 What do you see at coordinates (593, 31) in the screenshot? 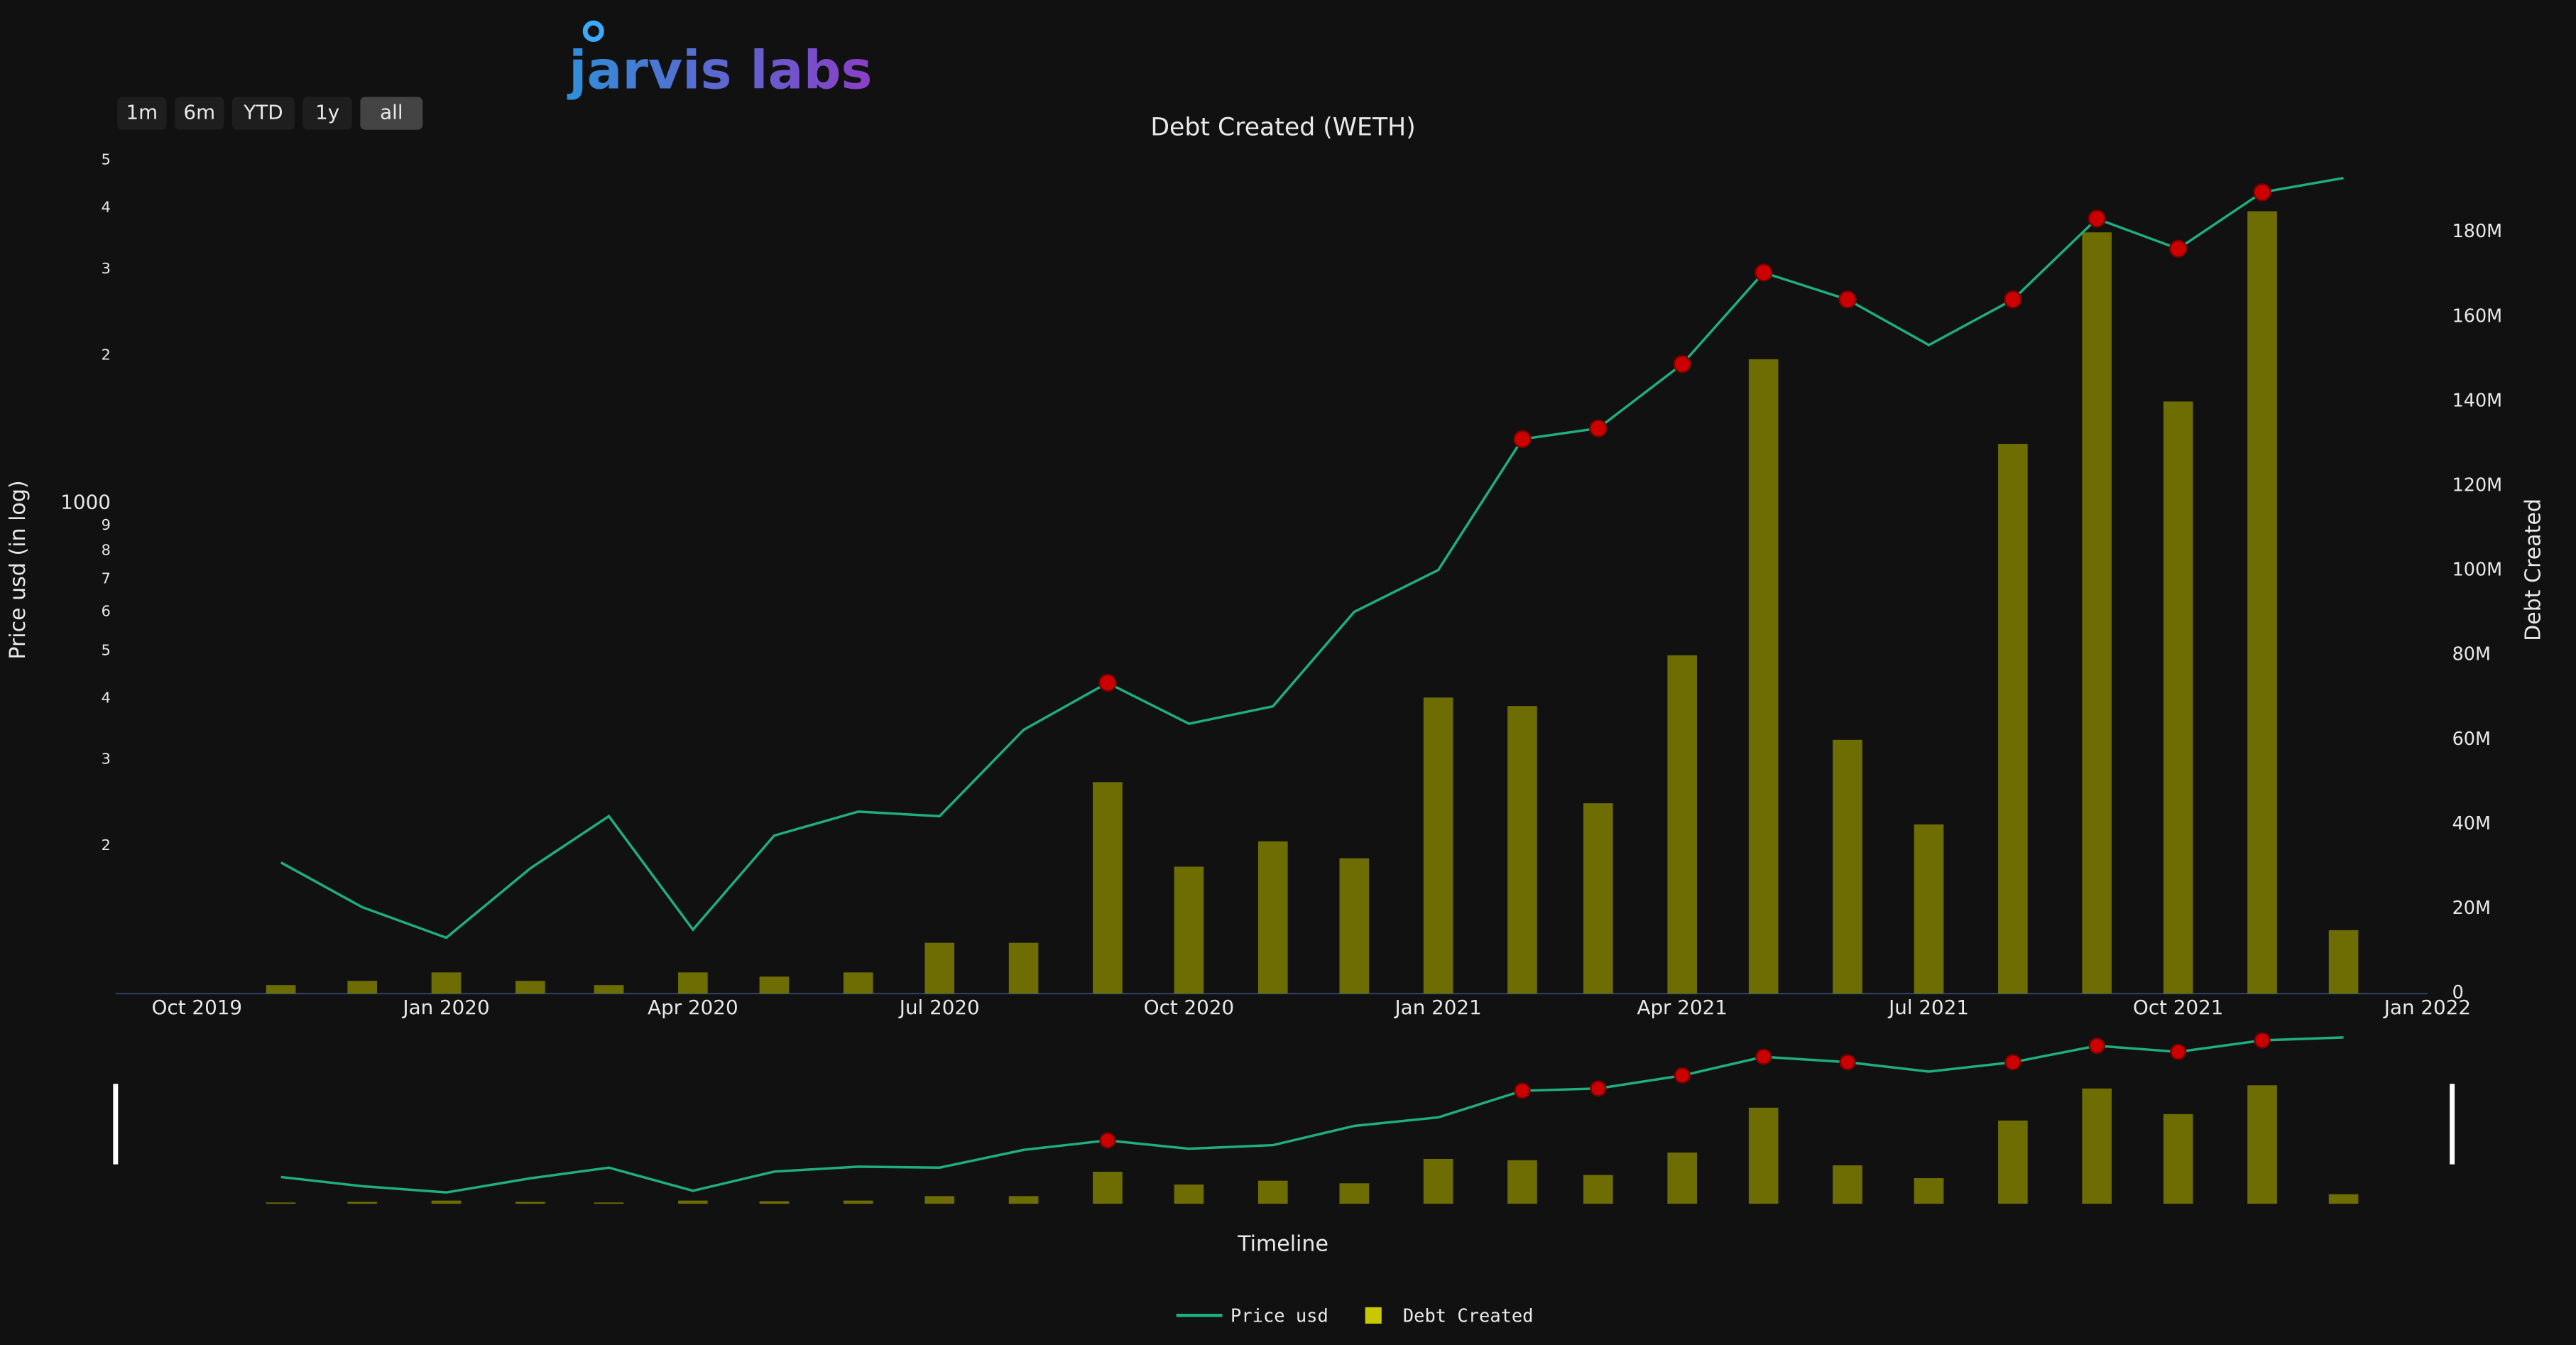
I see `logo-dot` at bounding box center [593, 31].